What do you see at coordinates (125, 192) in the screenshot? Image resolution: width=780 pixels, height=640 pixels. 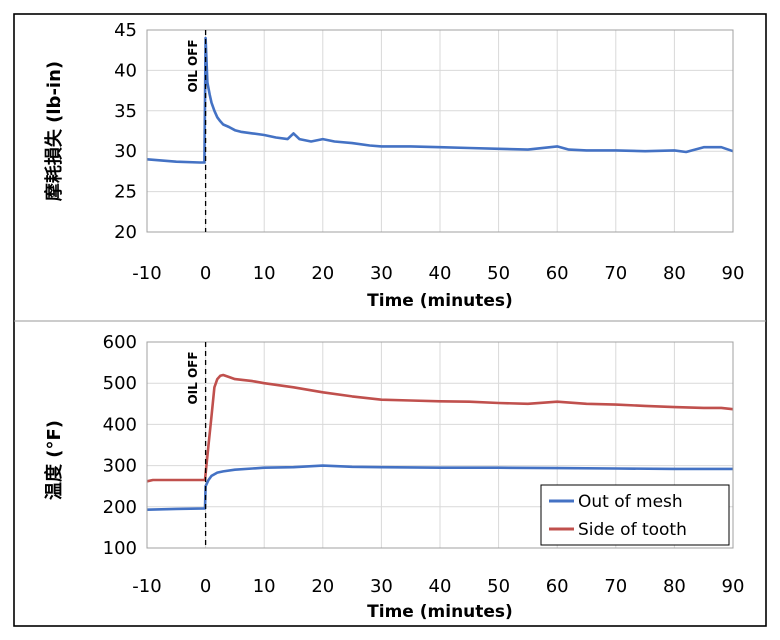 I see `top-y-tick-label: 25` at bounding box center [125, 192].